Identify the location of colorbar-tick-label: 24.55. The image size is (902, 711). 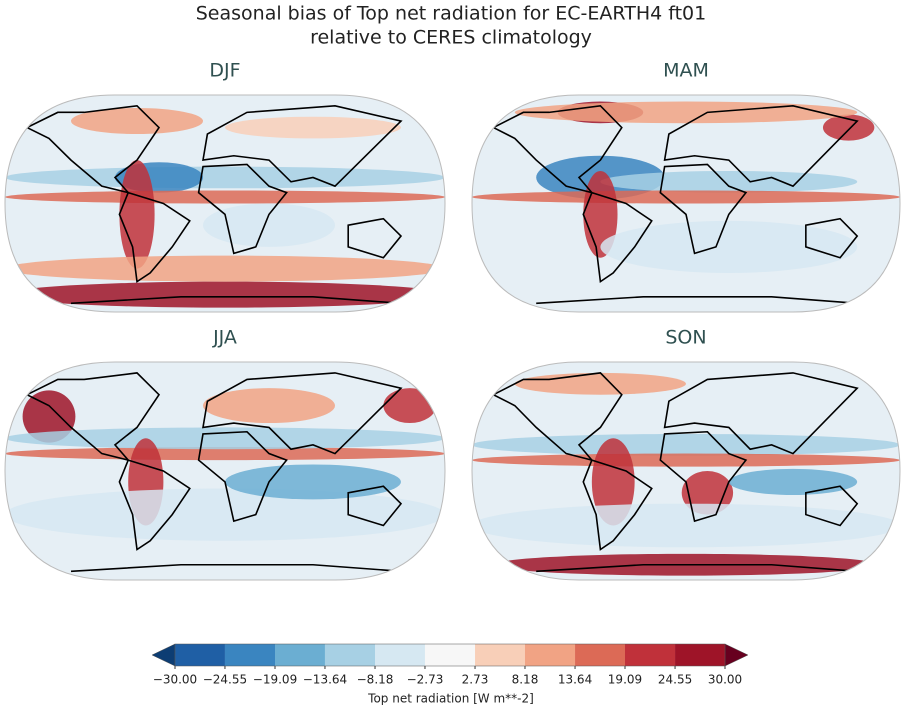
(675, 680).